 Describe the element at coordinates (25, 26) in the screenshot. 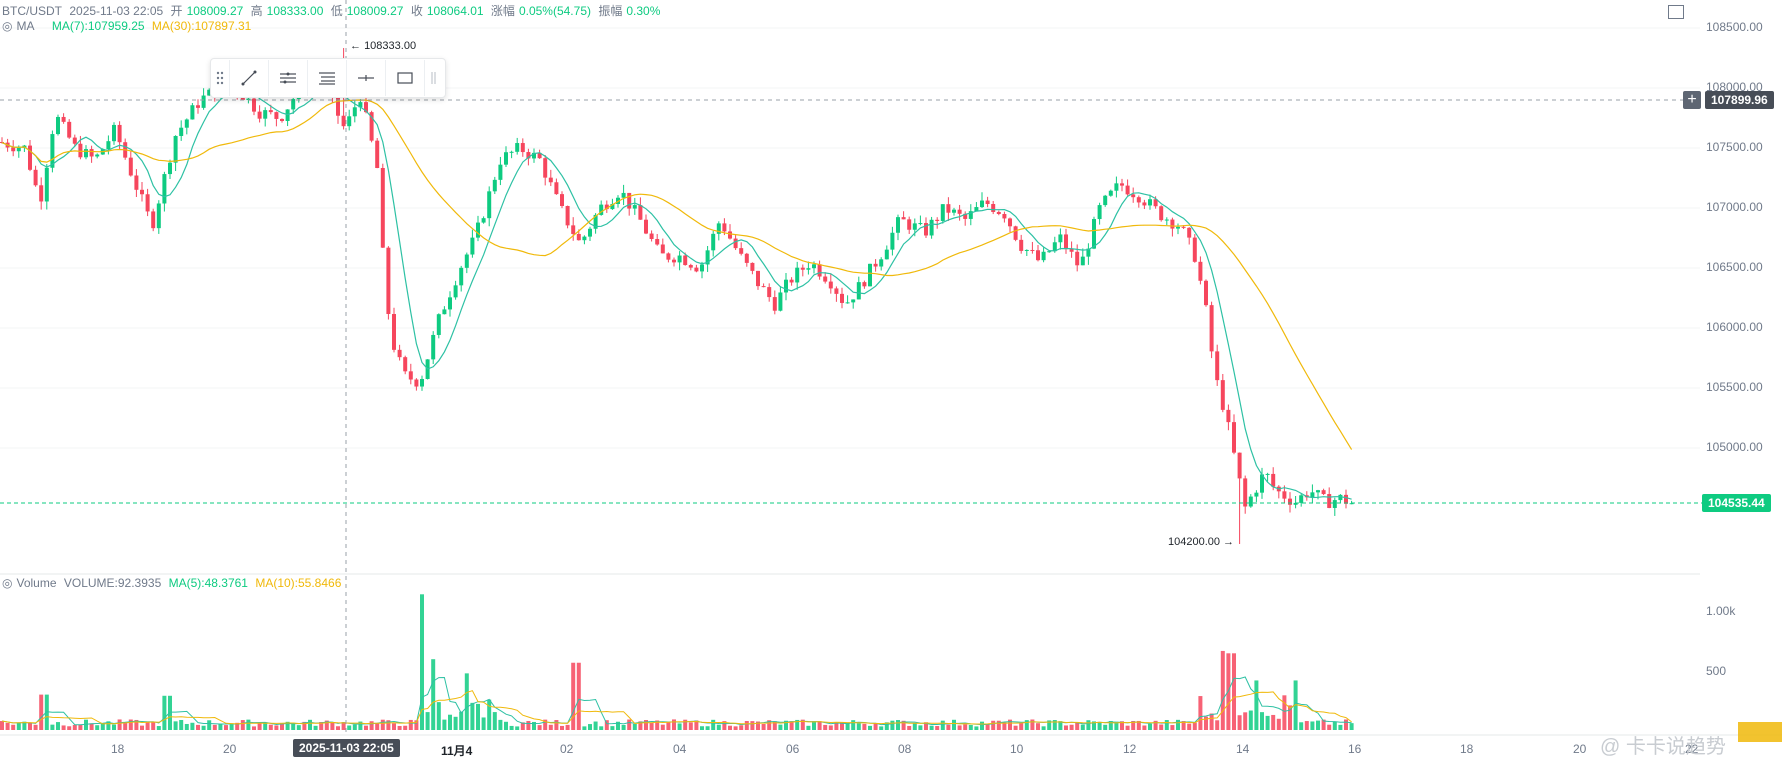

I see `ma-label: MA` at that location.